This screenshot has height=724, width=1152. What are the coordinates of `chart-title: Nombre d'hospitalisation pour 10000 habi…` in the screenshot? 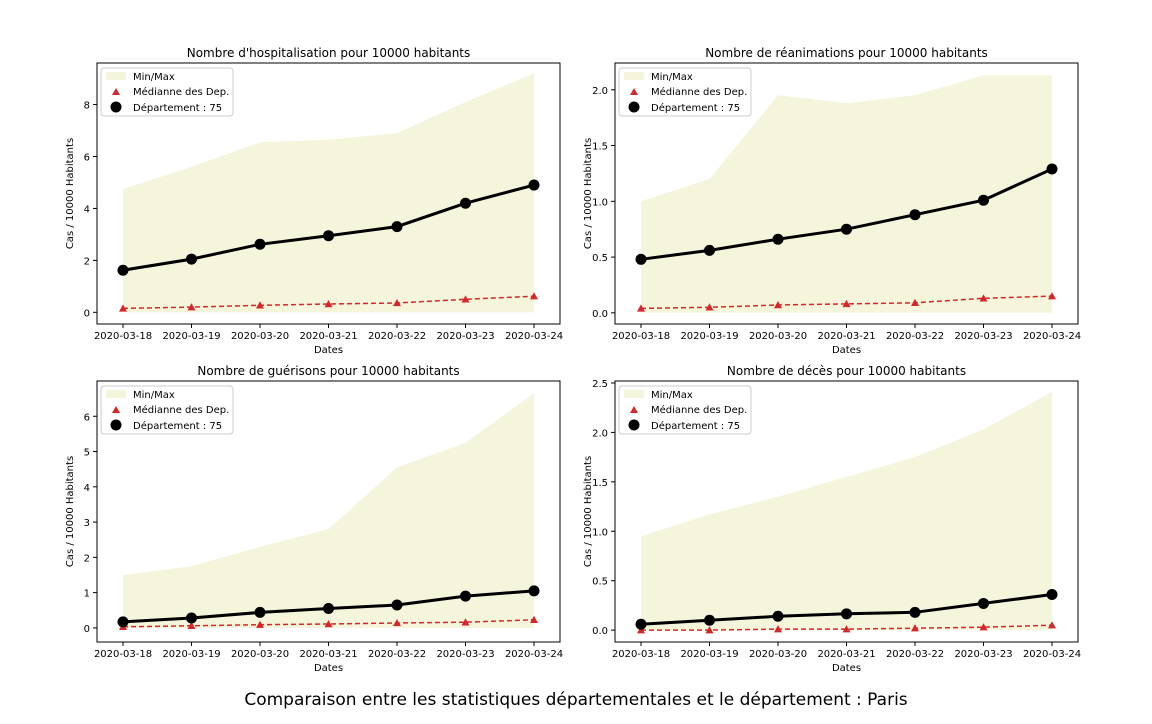 It's located at (329, 53).